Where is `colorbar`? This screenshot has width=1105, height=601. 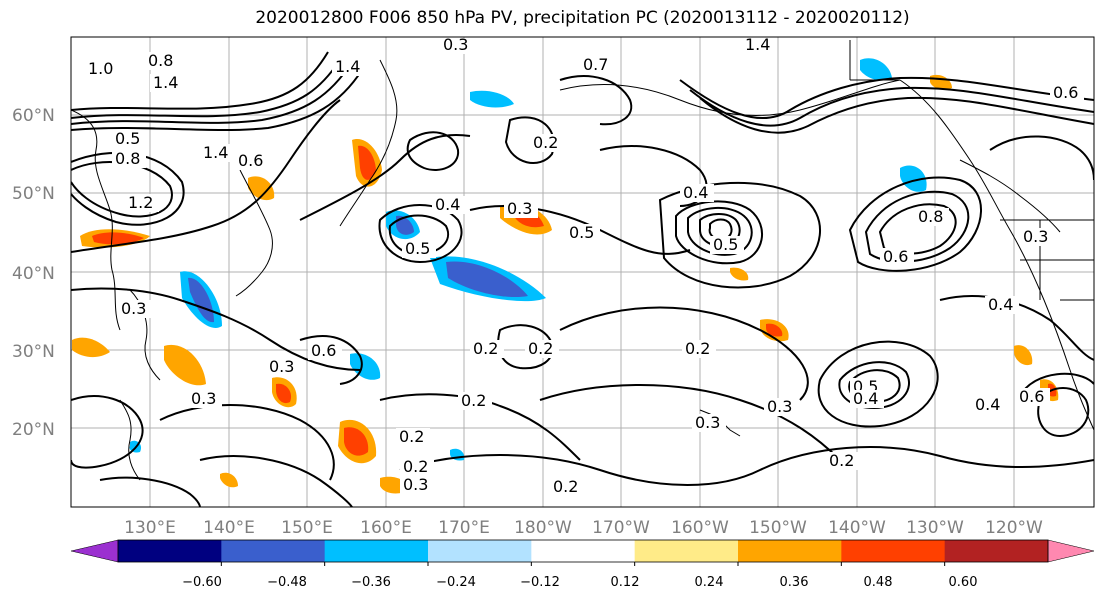
colorbar is located at coordinates (582, 552).